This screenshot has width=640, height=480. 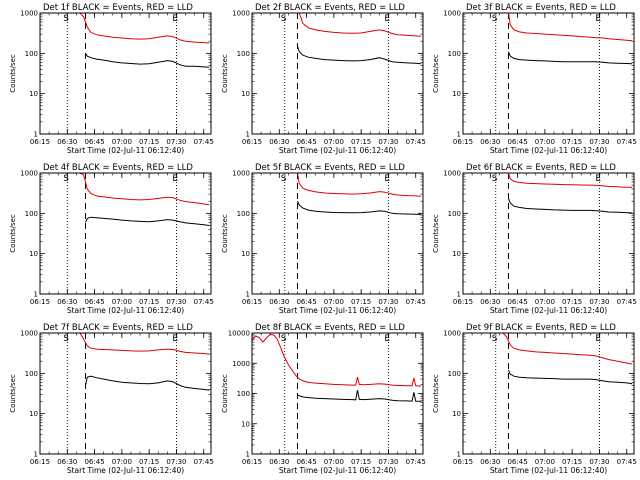 I want to click on panel-title: Det 9f BLACK = Events, RED = LLD, so click(x=541, y=328).